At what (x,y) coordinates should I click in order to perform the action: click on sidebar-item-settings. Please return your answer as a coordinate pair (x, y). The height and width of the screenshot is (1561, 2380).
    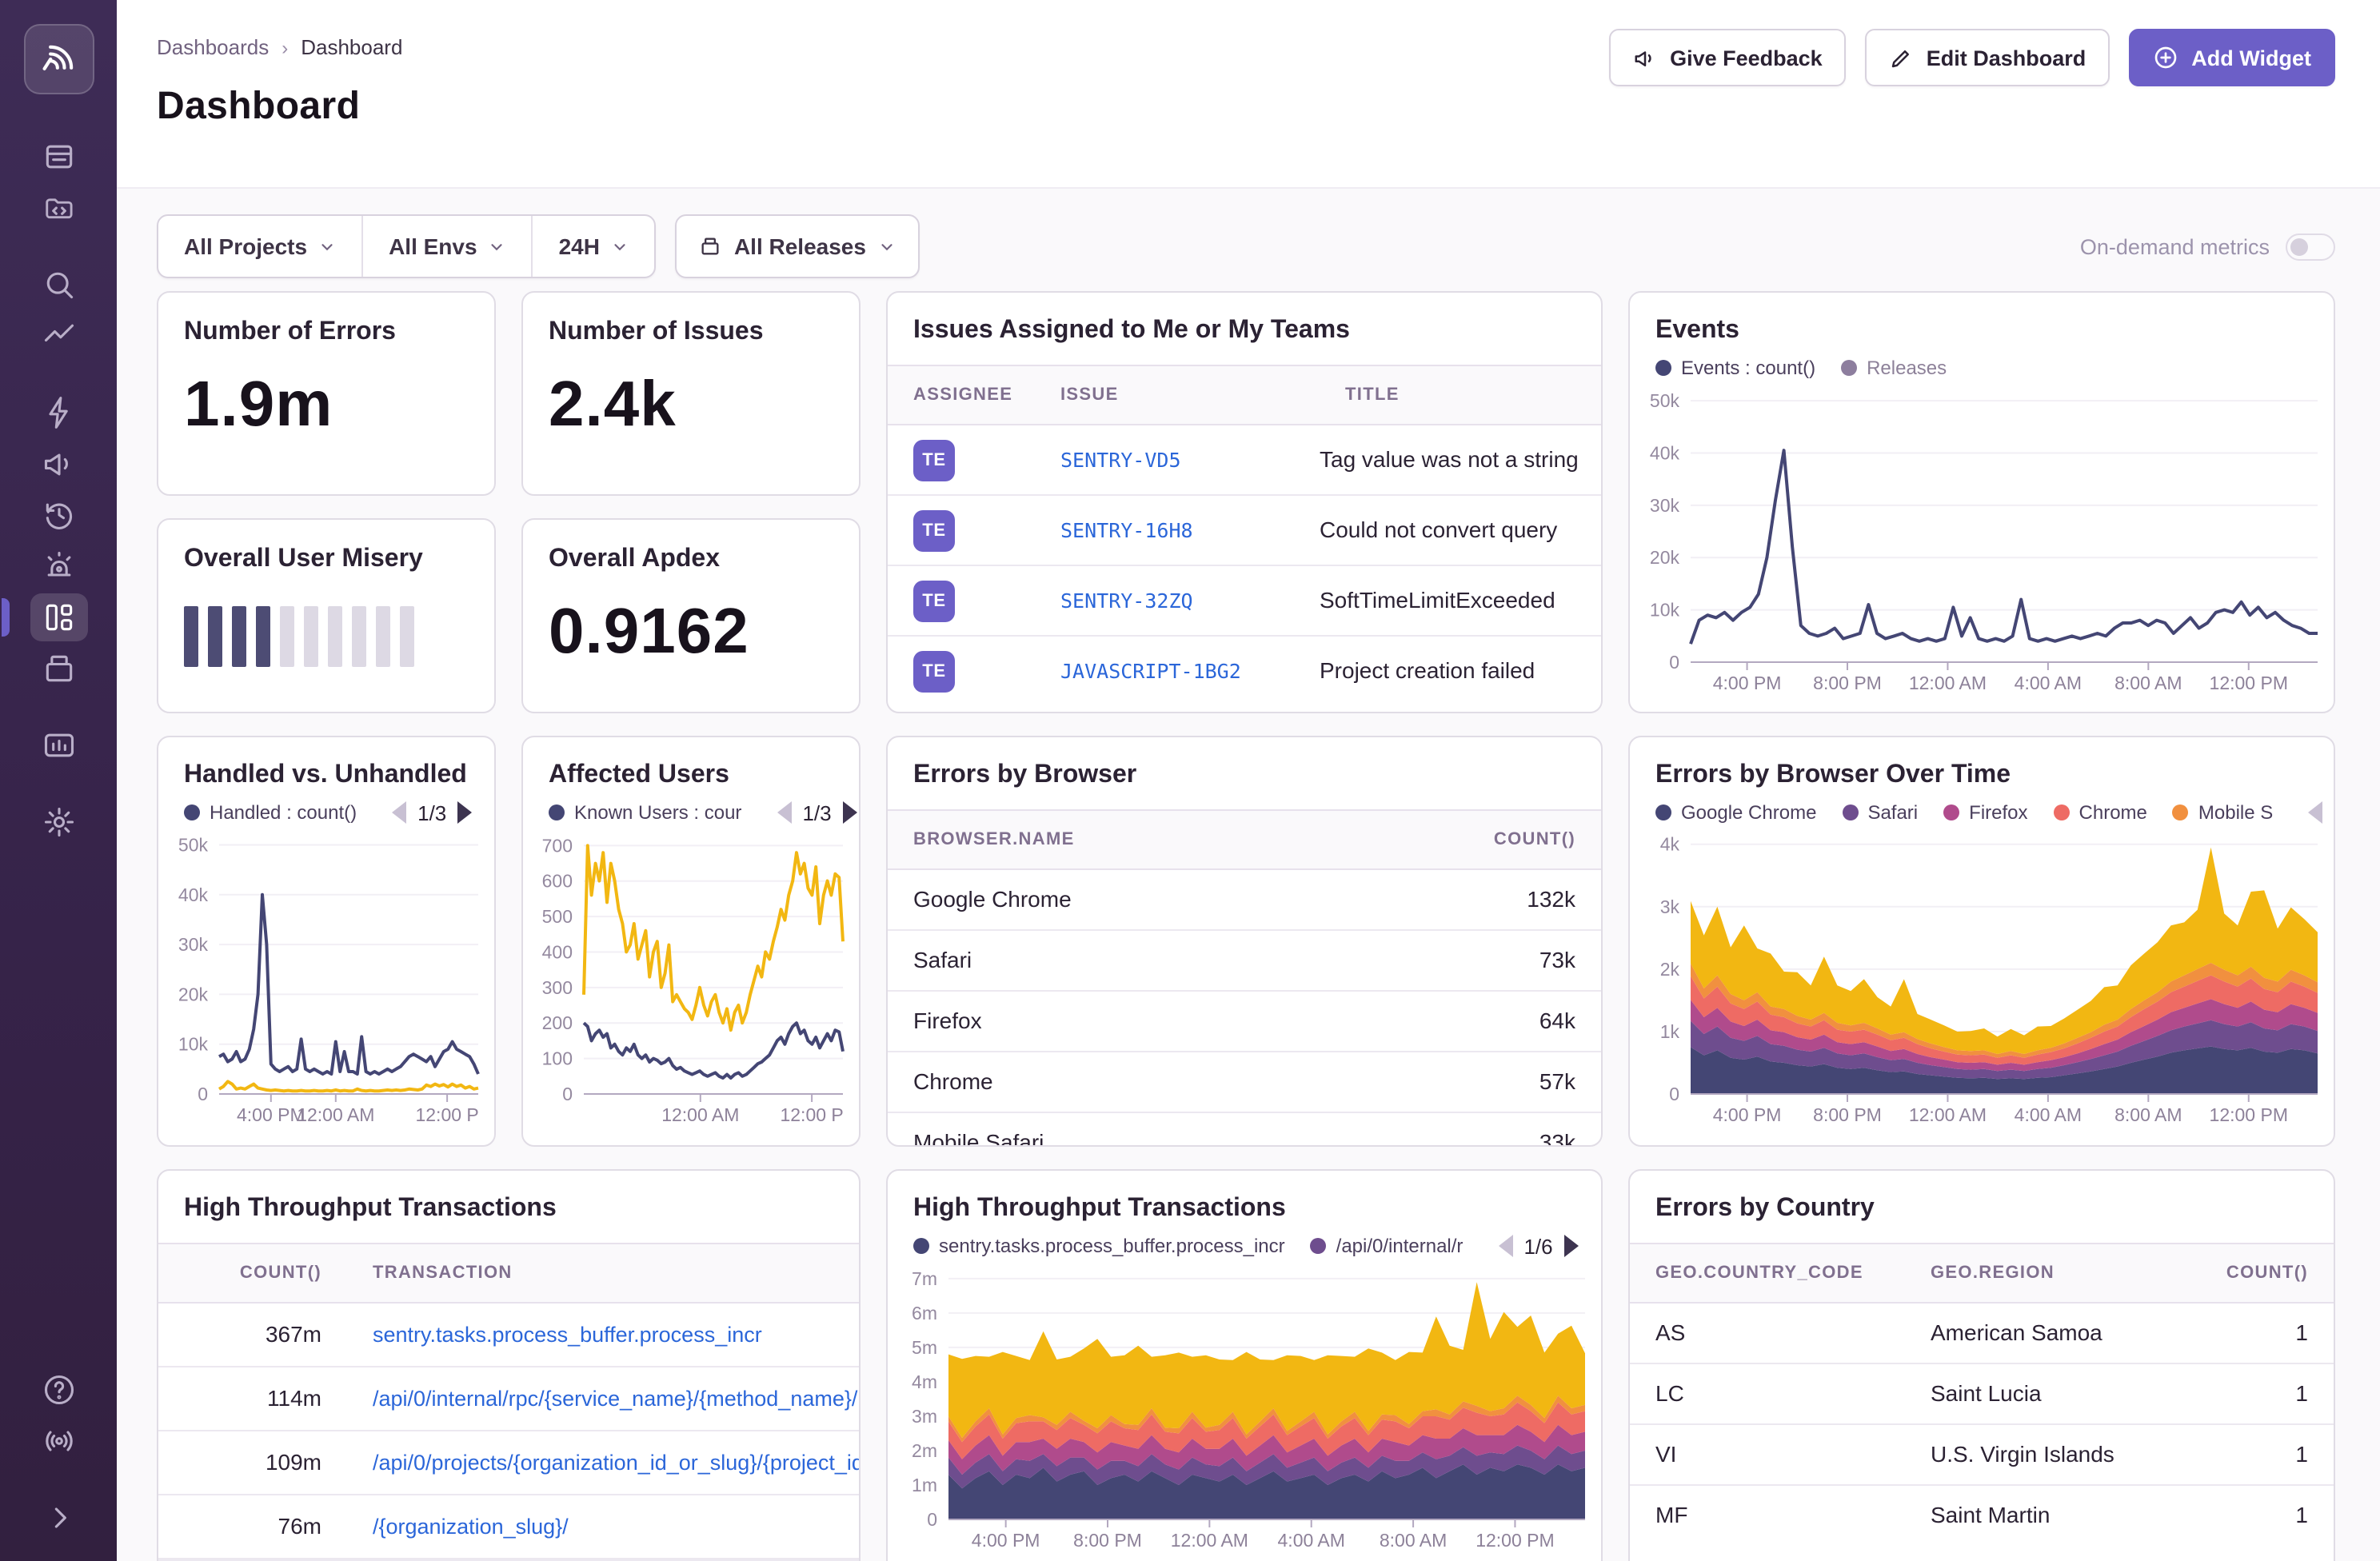
    Looking at the image, I should click on (58, 822).